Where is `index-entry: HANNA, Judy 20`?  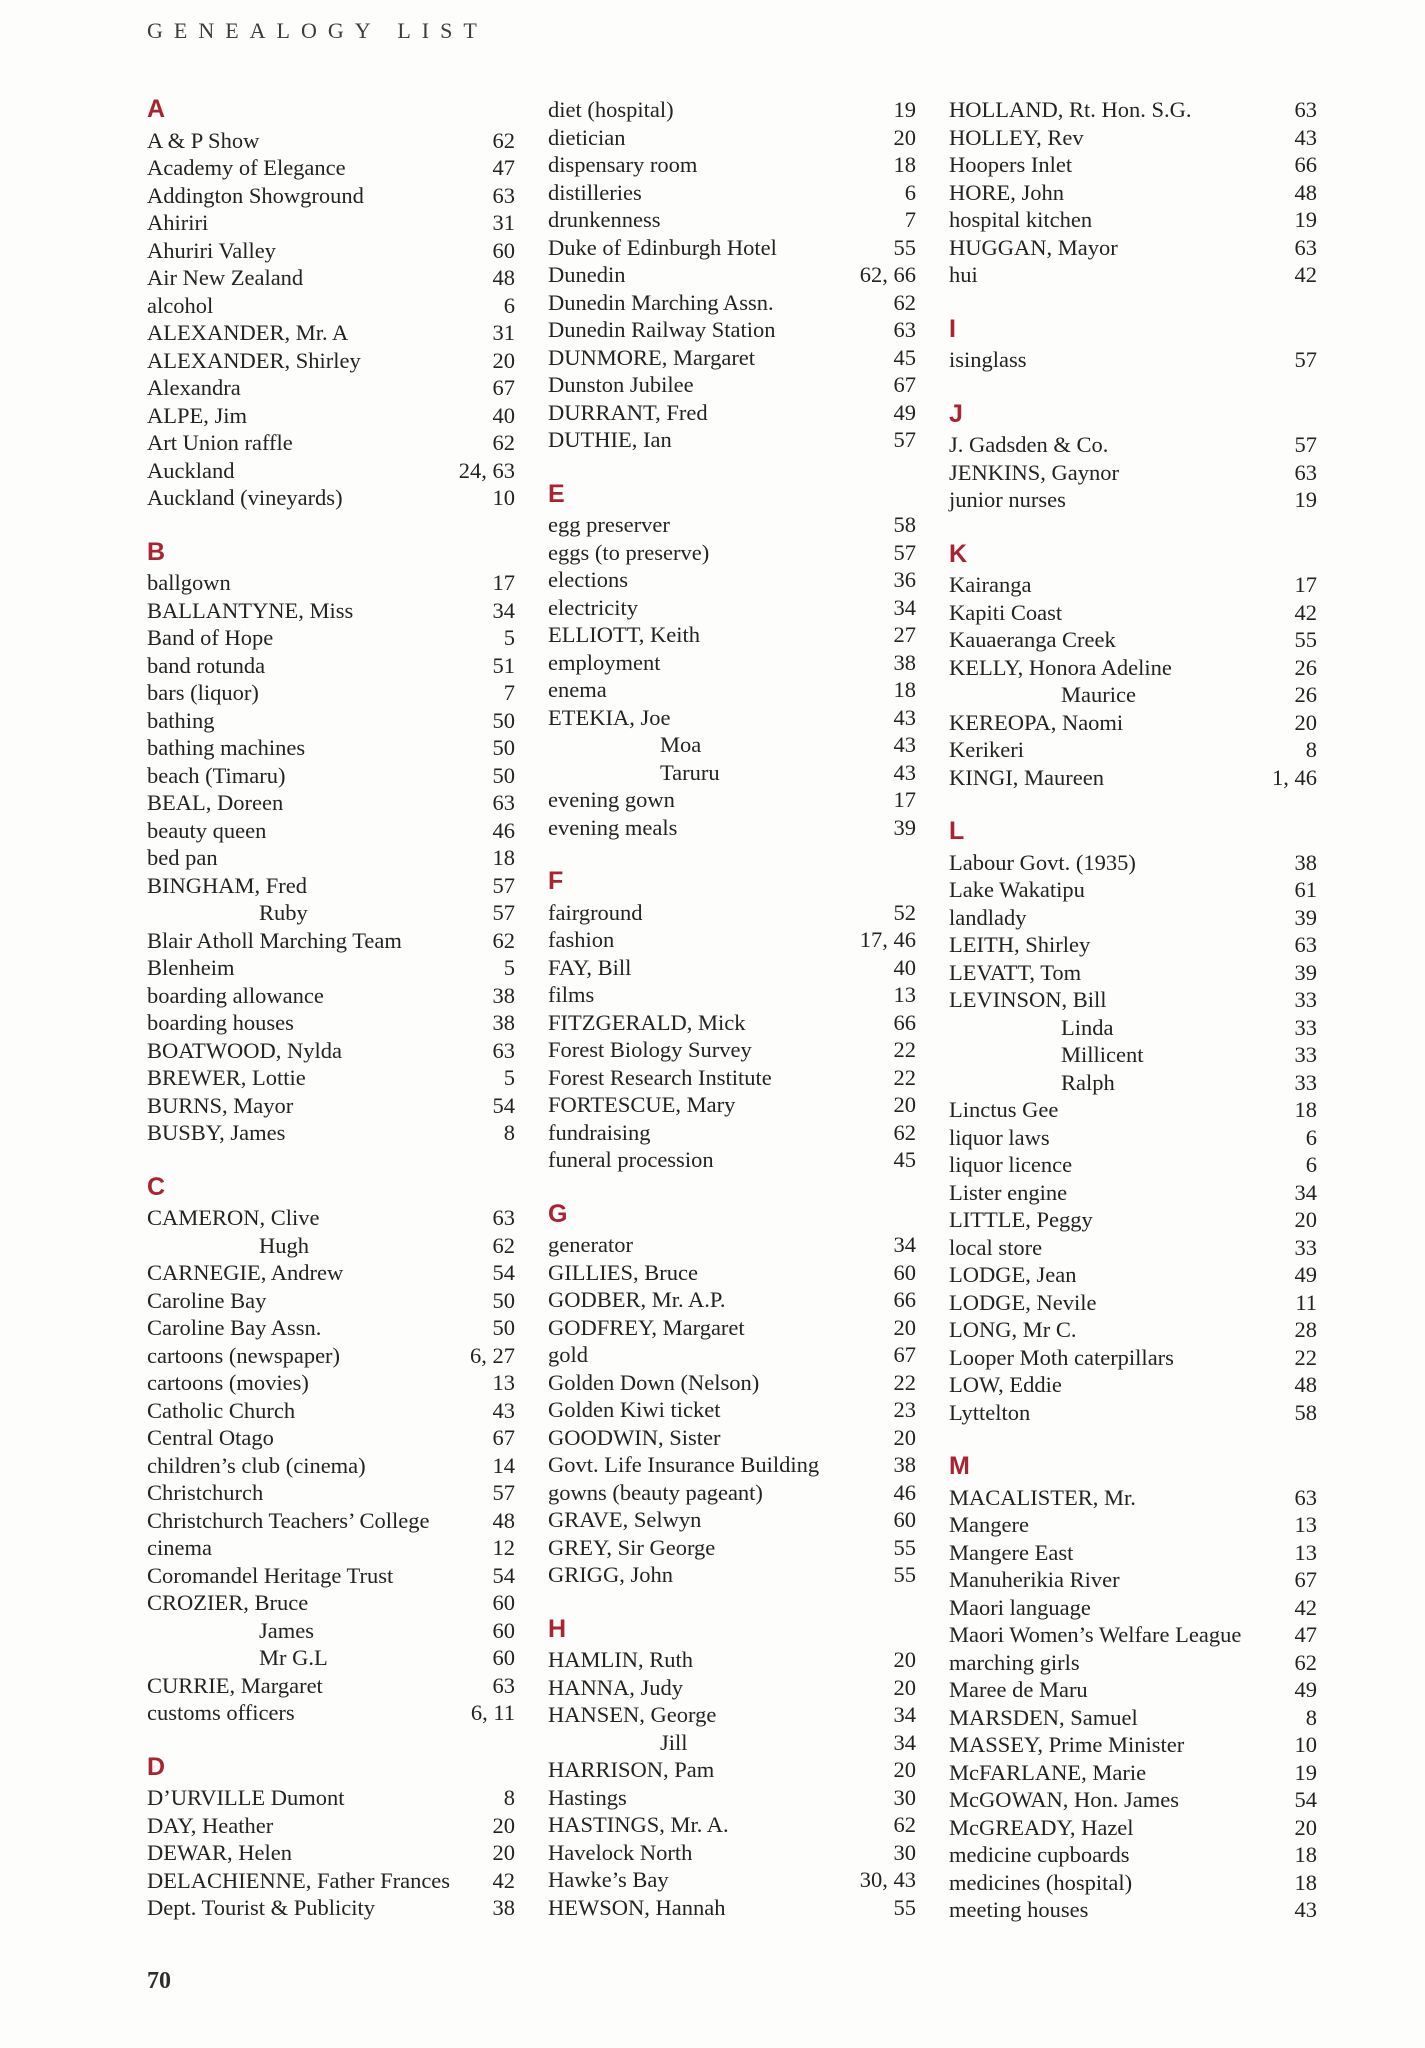
index-entry: HANNA, Judy 20 is located at coordinates (732, 1688).